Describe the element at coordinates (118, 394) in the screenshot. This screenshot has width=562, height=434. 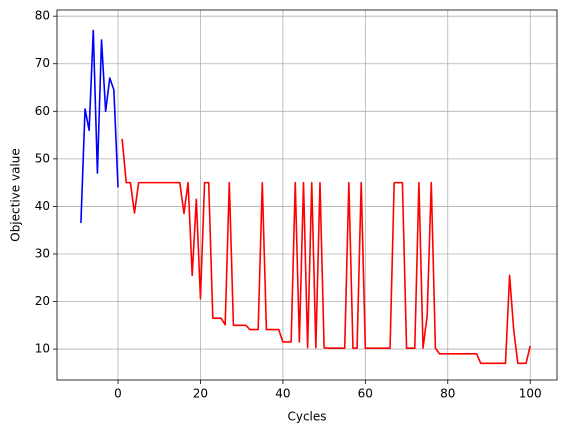
I see `x-tick-label: 0` at that location.